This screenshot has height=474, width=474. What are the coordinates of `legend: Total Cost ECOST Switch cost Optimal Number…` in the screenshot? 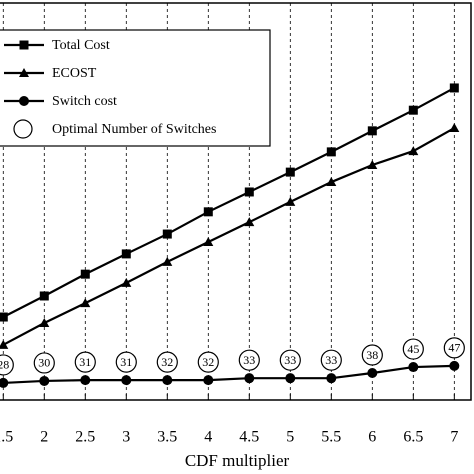 It's located at (135, 88).